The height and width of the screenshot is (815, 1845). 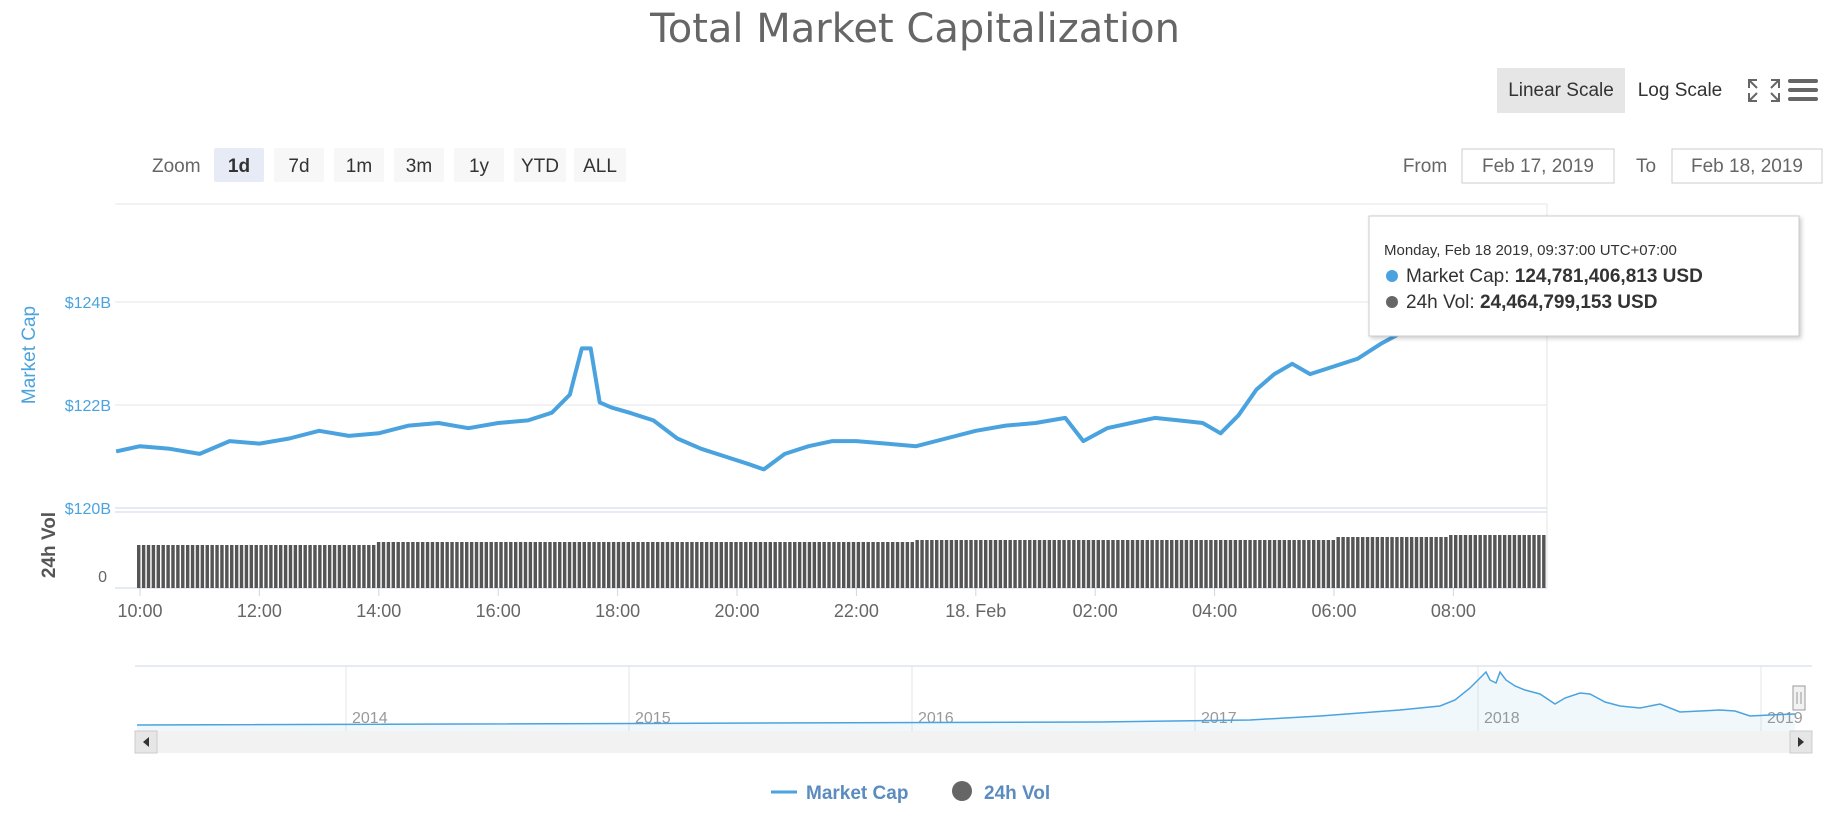 I want to click on to-date-input: Feb 18, 2019, so click(x=1747, y=166).